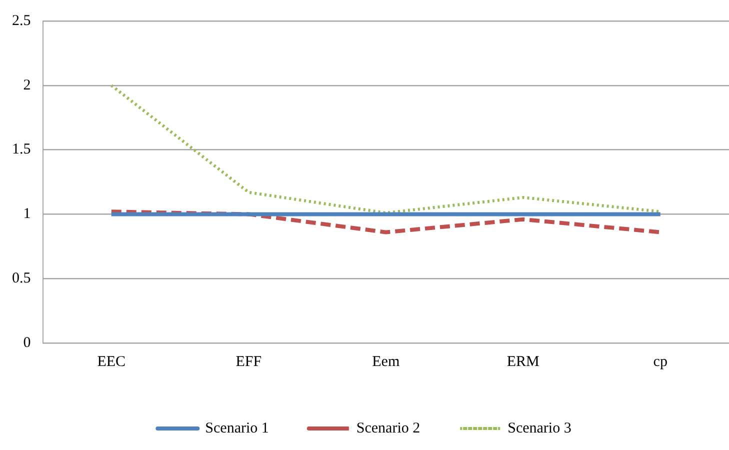 The width and height of the screenshot is (729, 450). Describe the element at coordinates (237, 428) in the screenshot. I see `legend-label: Scenario 1` at that location.